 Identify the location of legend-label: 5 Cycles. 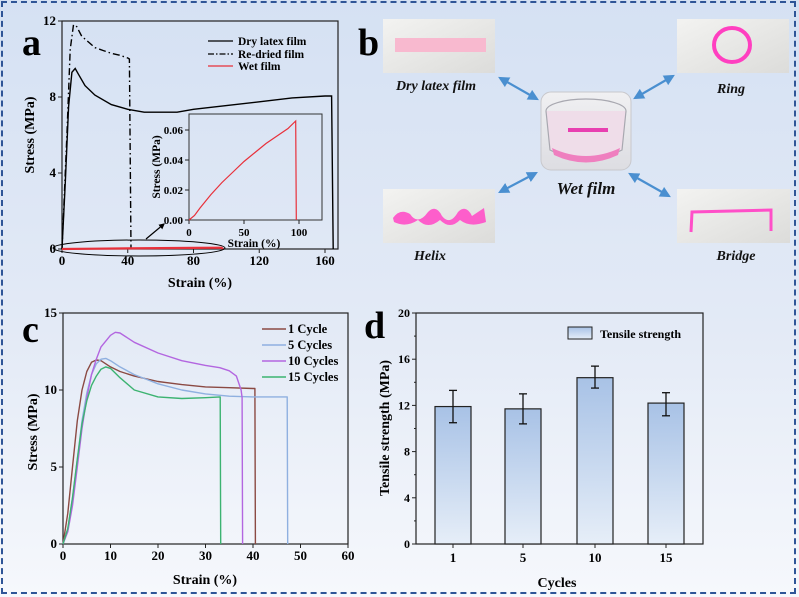
(310, 345).